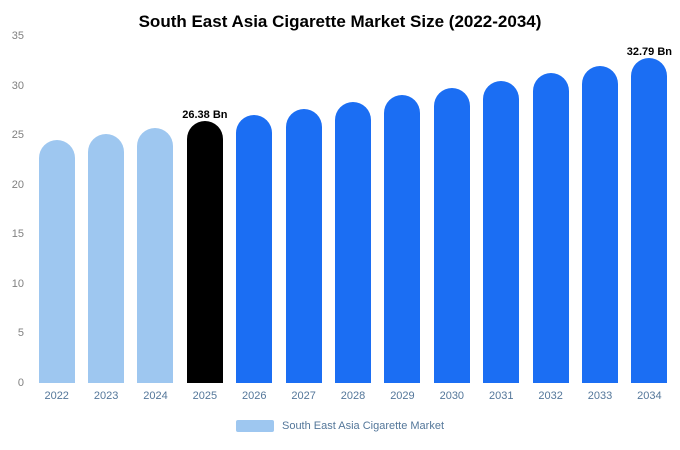  I want to click on bar-column-2025: 26.38 Bn 2025, so click(204, 223).